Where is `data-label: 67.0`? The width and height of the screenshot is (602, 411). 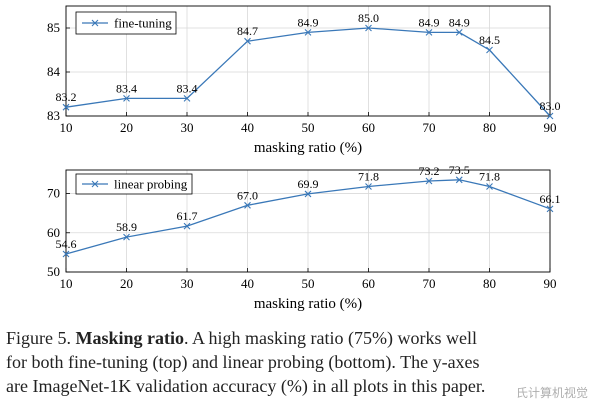 data-label: 67.0 is located at coordinates (247, 195).